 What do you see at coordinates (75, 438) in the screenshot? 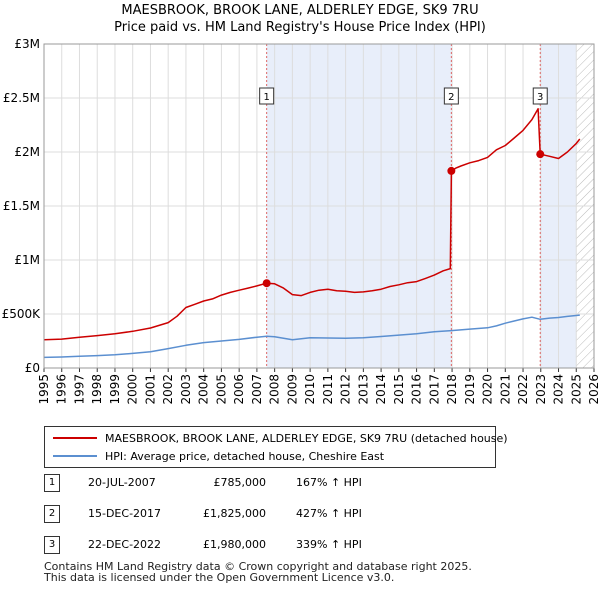
I see `legend-swatch-property` at bounding box center [75, 438].